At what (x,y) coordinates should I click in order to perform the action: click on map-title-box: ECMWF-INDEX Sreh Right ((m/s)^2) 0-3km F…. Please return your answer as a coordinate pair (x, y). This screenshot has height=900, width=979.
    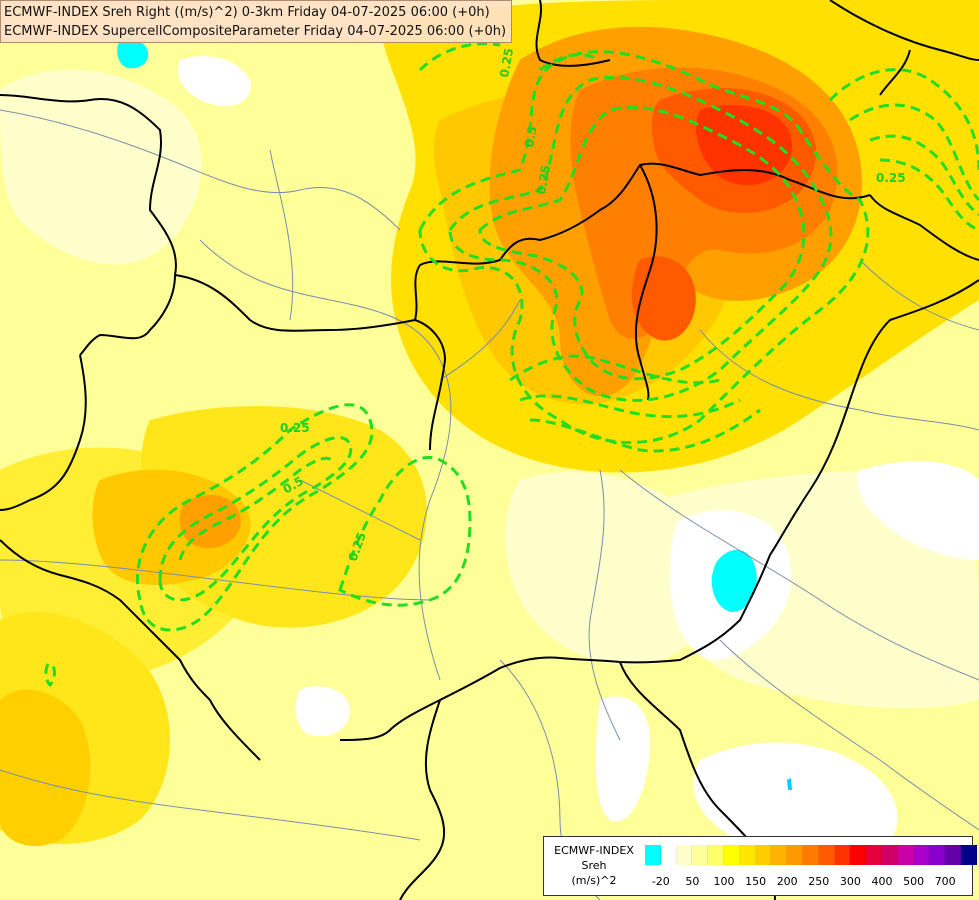
    Looking at the image, I should click on (256, 21).